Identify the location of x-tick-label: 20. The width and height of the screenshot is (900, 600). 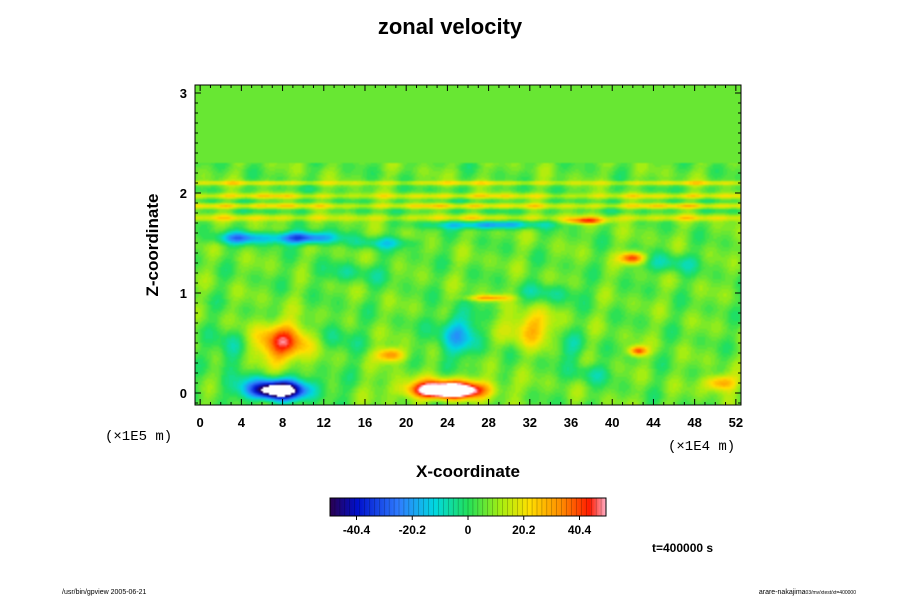
(406, 422).